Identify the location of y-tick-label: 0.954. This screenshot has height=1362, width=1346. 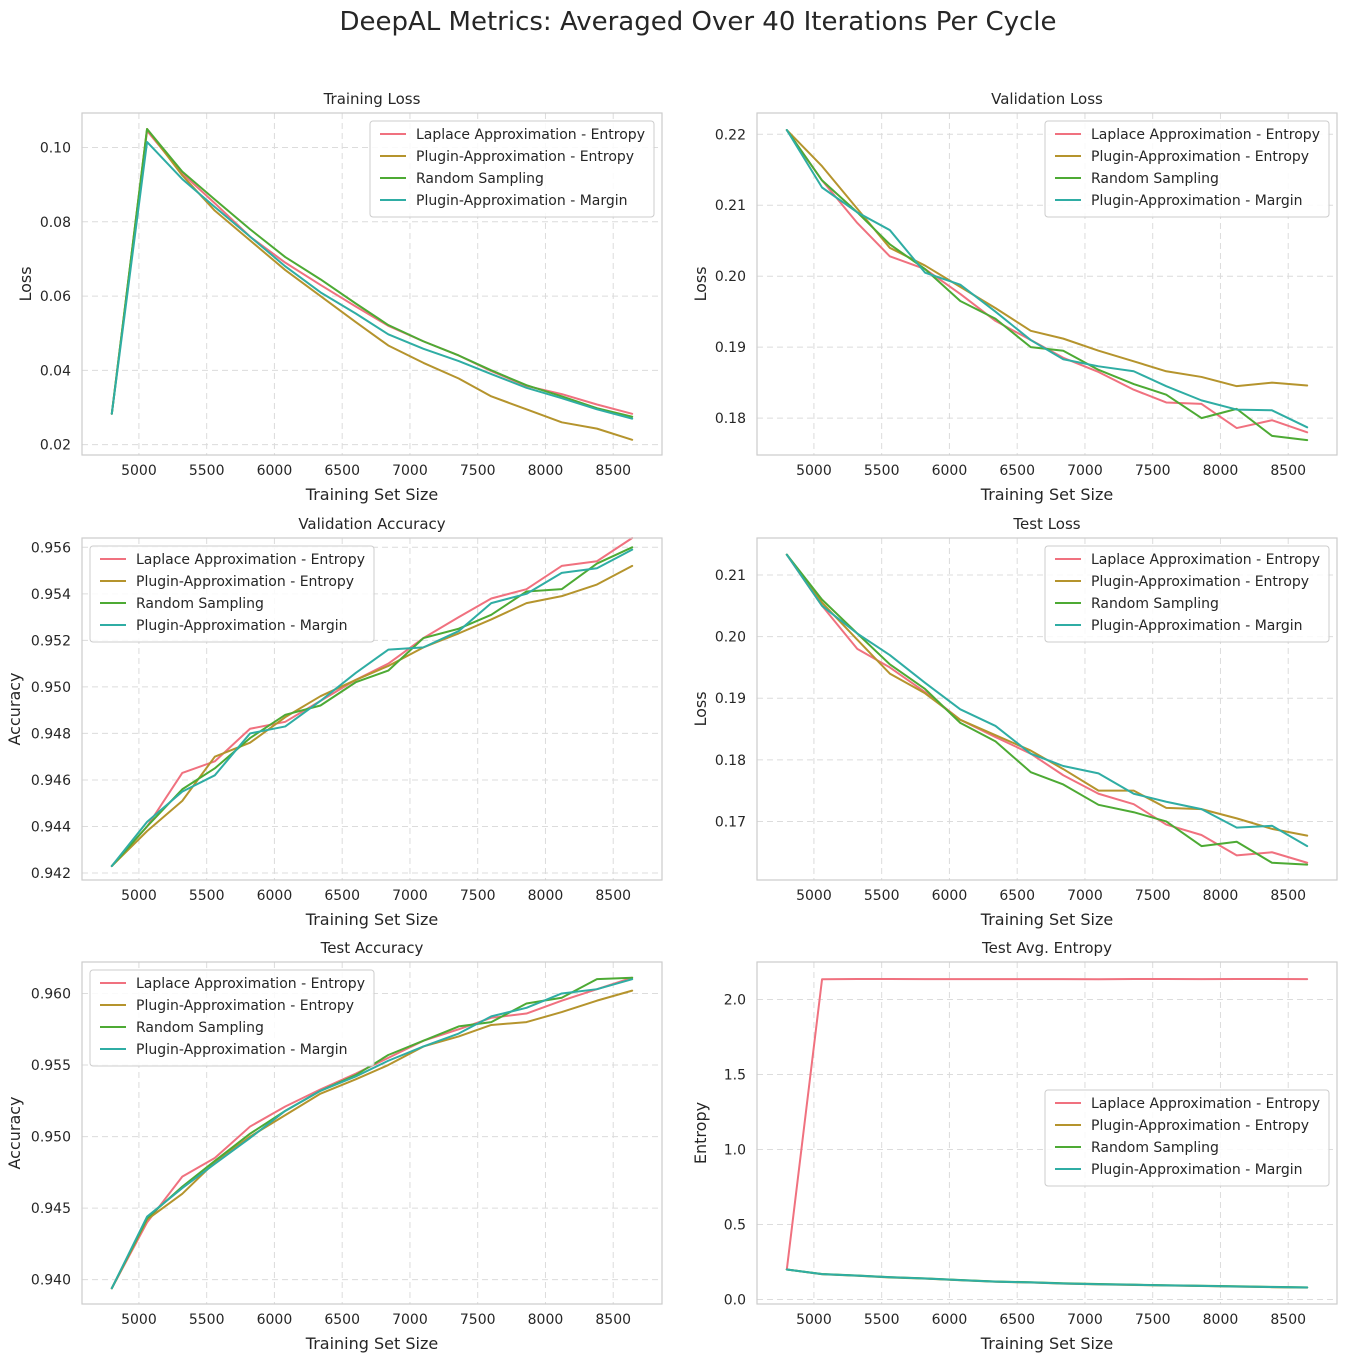
(51, 595).